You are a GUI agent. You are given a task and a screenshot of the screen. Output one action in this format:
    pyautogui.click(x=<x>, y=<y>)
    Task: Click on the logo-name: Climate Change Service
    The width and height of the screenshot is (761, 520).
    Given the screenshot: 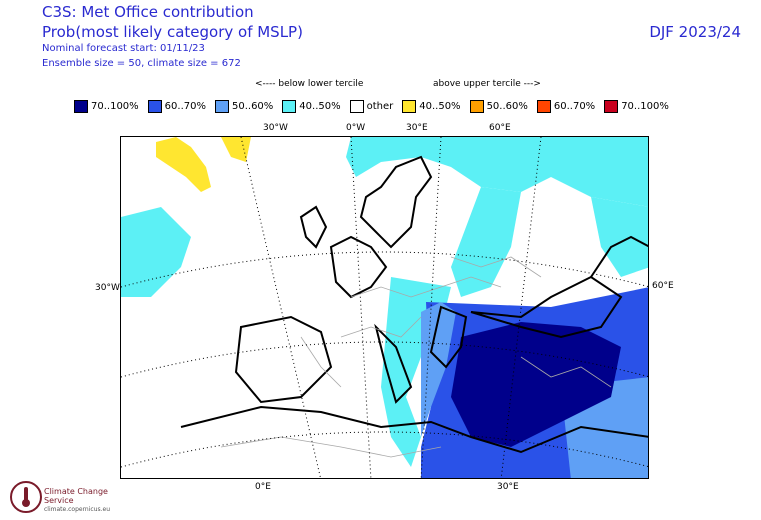 What is the action you would take?
    pyautogui.click(x=76, y=496)
    